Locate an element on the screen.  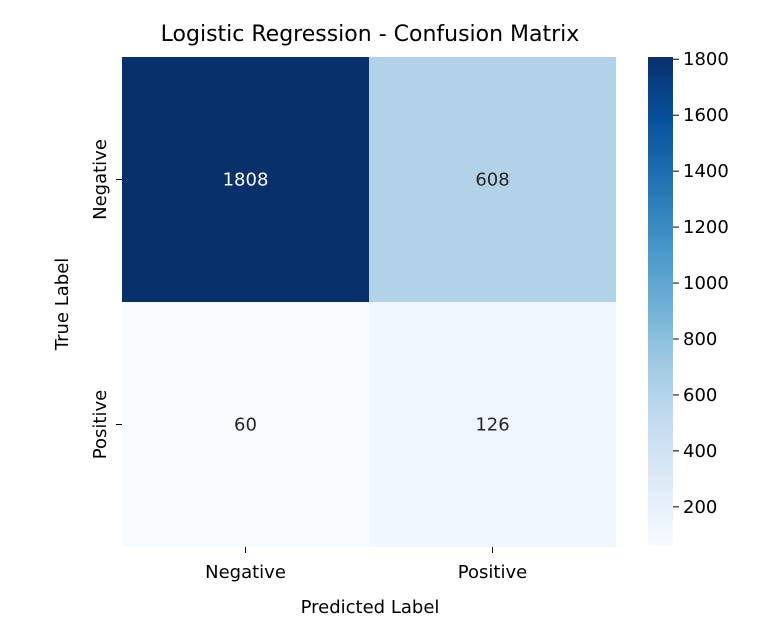
colorbar-tick-label: 1400 is located at coordinates (706, 171).